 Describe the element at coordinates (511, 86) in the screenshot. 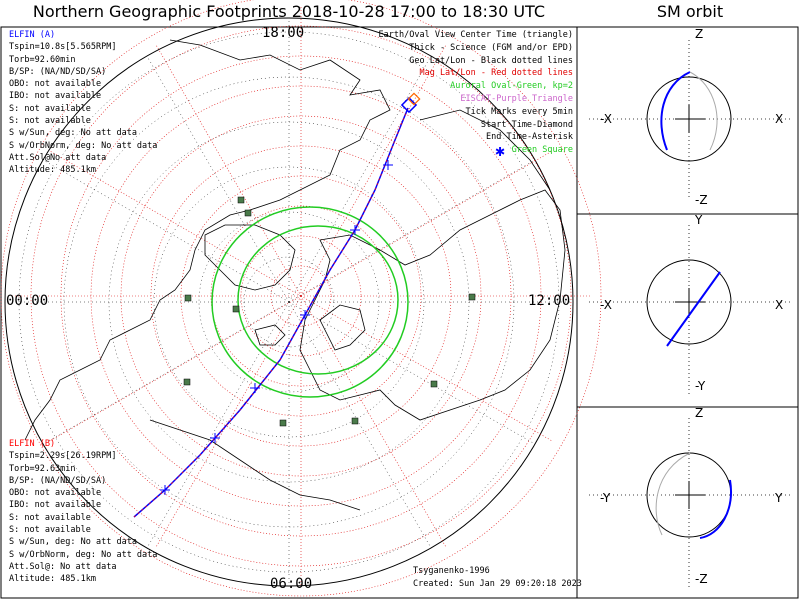

I see `legend-item: Auroral Oval-Green, kp=2` at that location.